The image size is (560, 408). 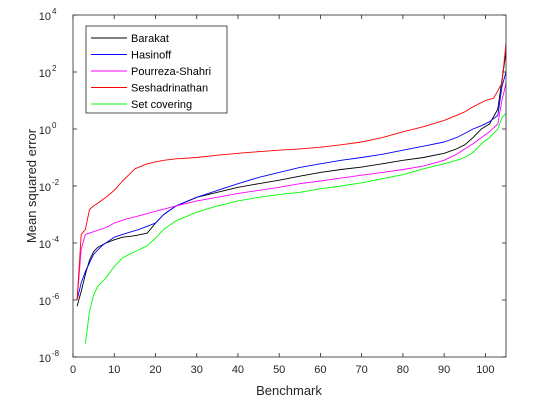 What do you see at coordinates (362, 370) in the screenshot?
I see `x-tick-label: 70` at bounding box center [362, 370].